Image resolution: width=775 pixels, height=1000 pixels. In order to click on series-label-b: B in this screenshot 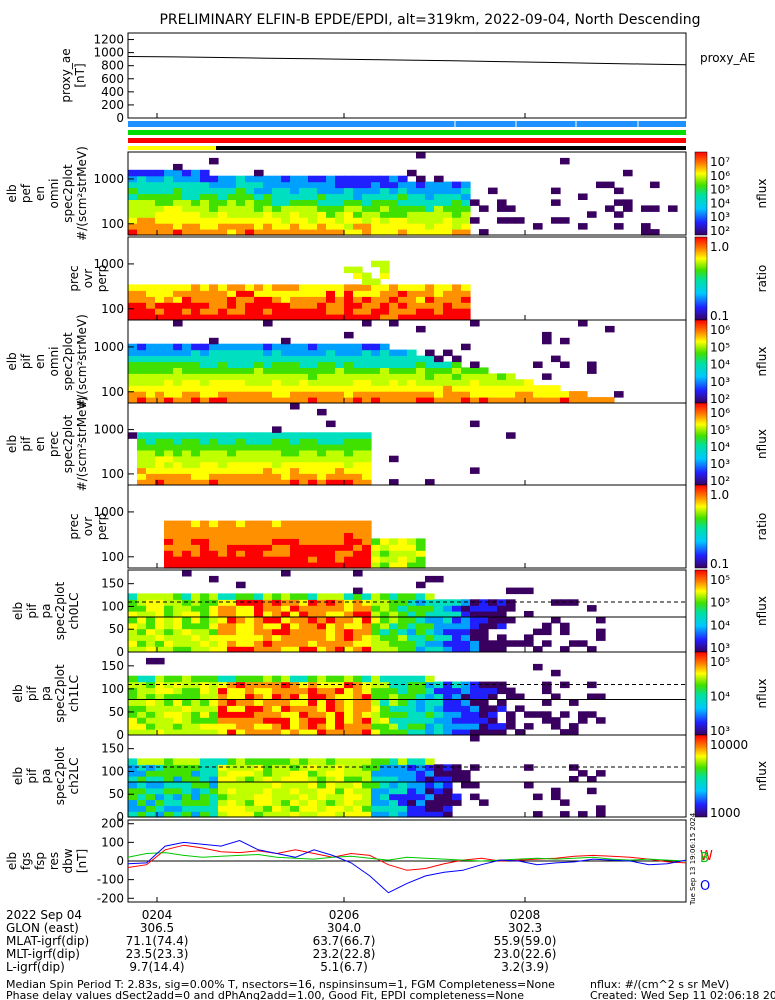, I will do `click(704, 858)`.